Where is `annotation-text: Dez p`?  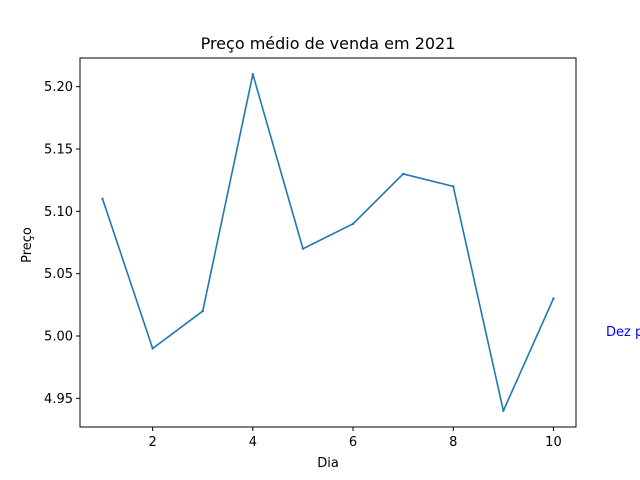 annotation-text: Dez p is located at coordinates (623, 332).